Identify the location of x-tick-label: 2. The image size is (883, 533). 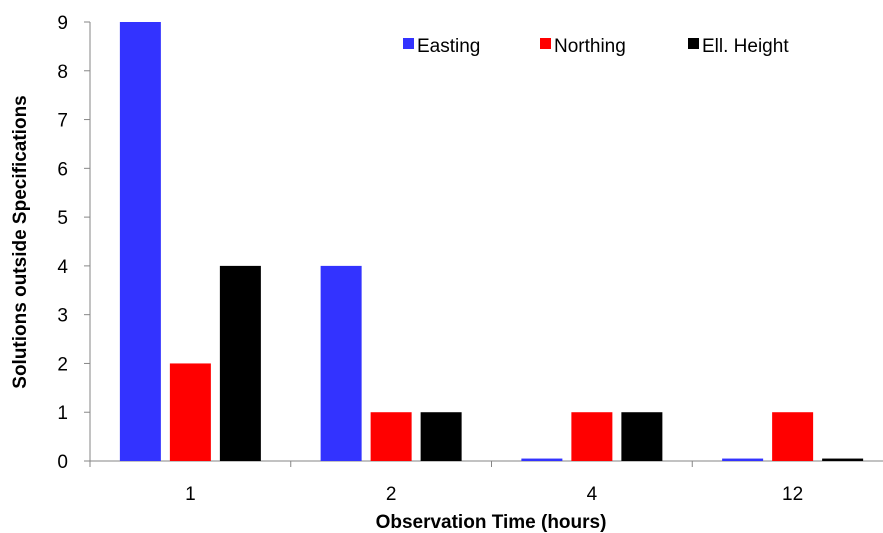
(391, 494).